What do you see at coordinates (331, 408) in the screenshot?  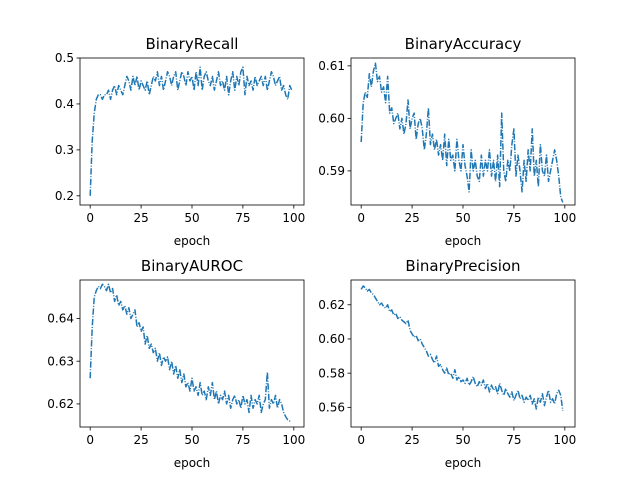 I see `y-tick-label: 0.56` at bounding box center [331, 408].